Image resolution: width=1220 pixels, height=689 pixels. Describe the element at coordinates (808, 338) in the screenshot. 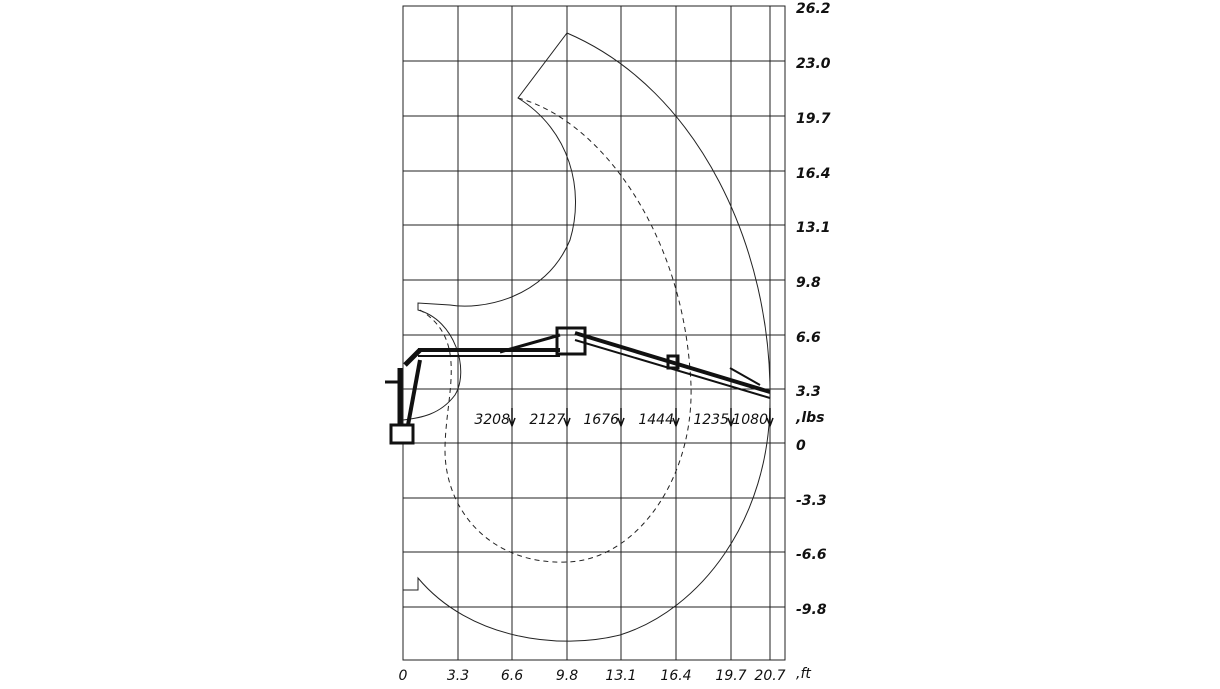

I see `y-tick-label: 6.6` at that location.